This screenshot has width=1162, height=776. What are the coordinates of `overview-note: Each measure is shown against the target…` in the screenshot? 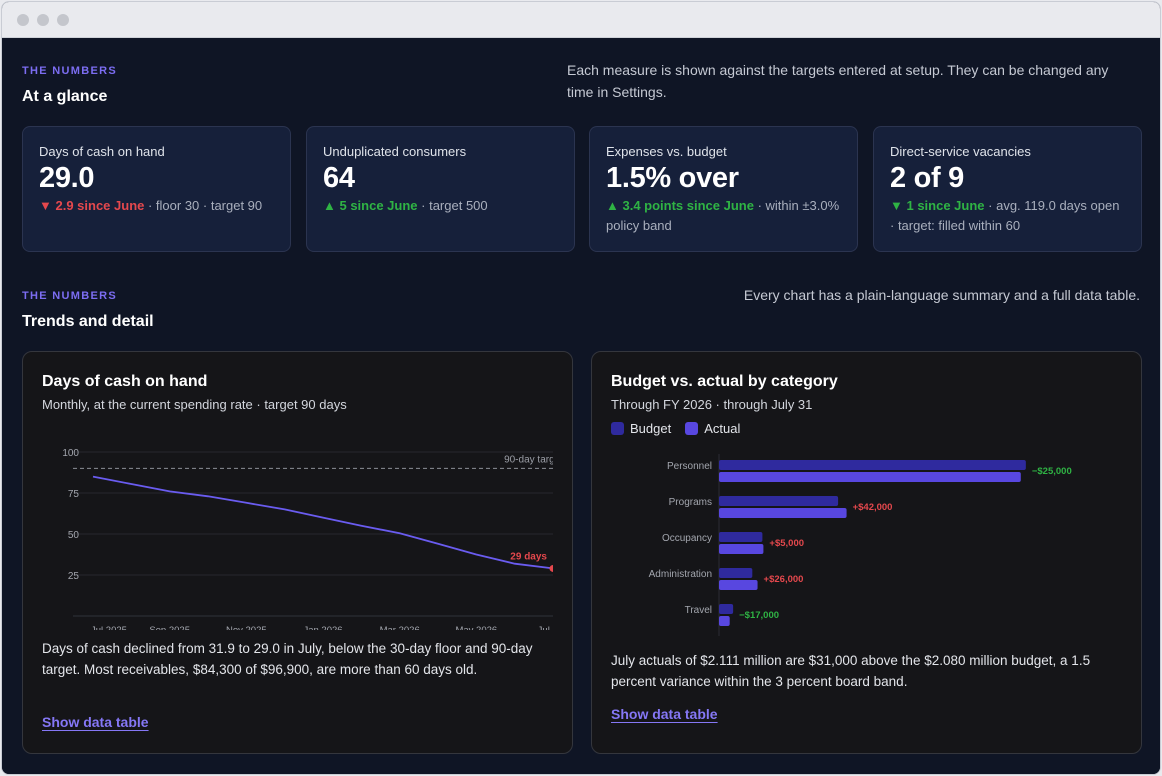 It's located at (838, 81).